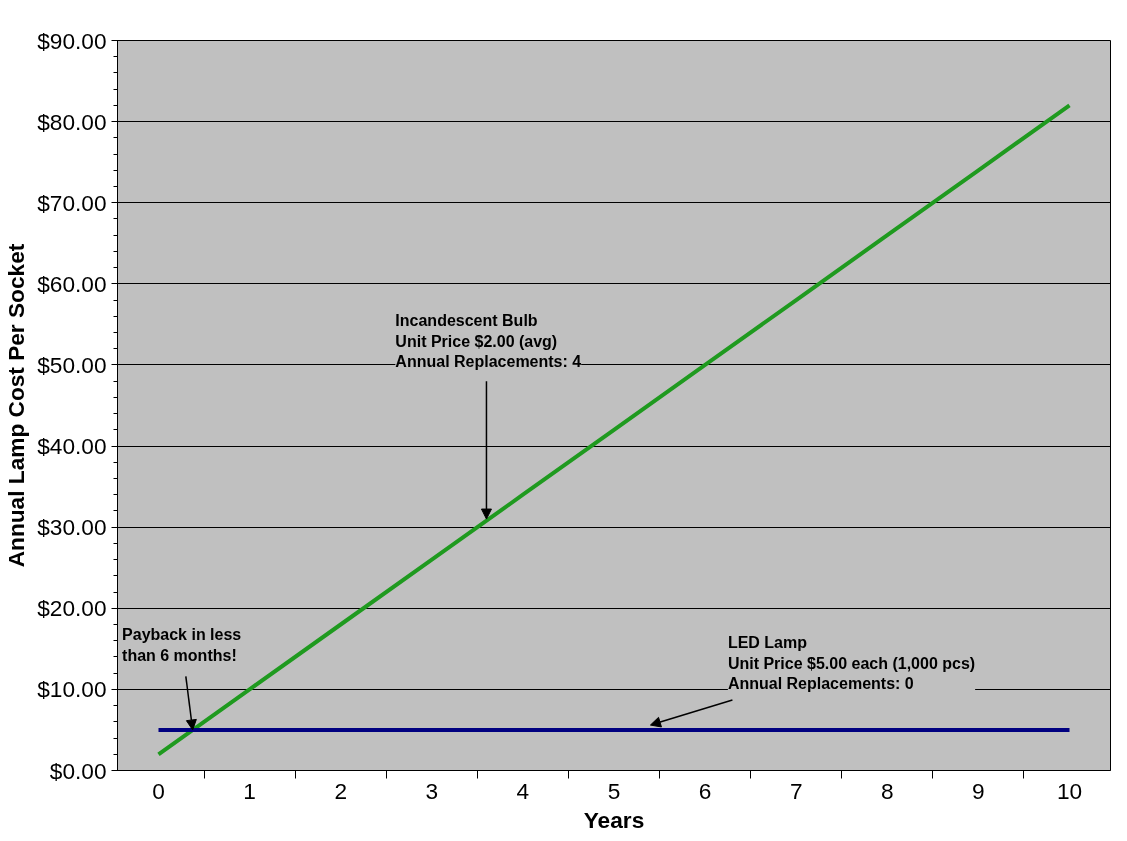  Describe the element at coordinates (72, 40) in the screenshot. I see `y-tick-label: $90.00` at that location.